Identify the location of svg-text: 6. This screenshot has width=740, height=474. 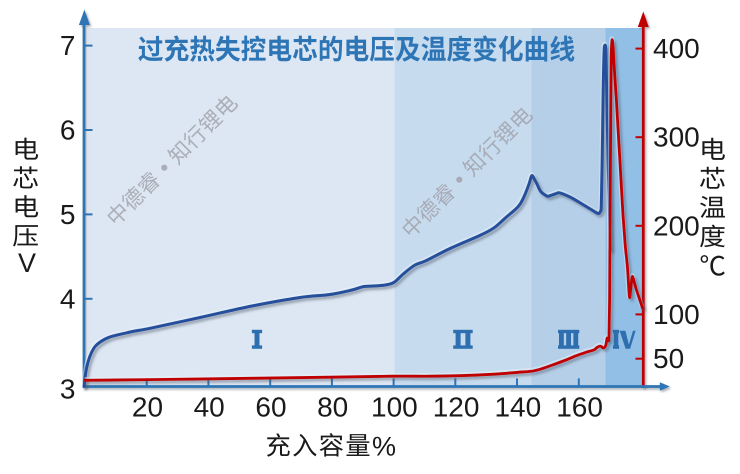
(68, 130).